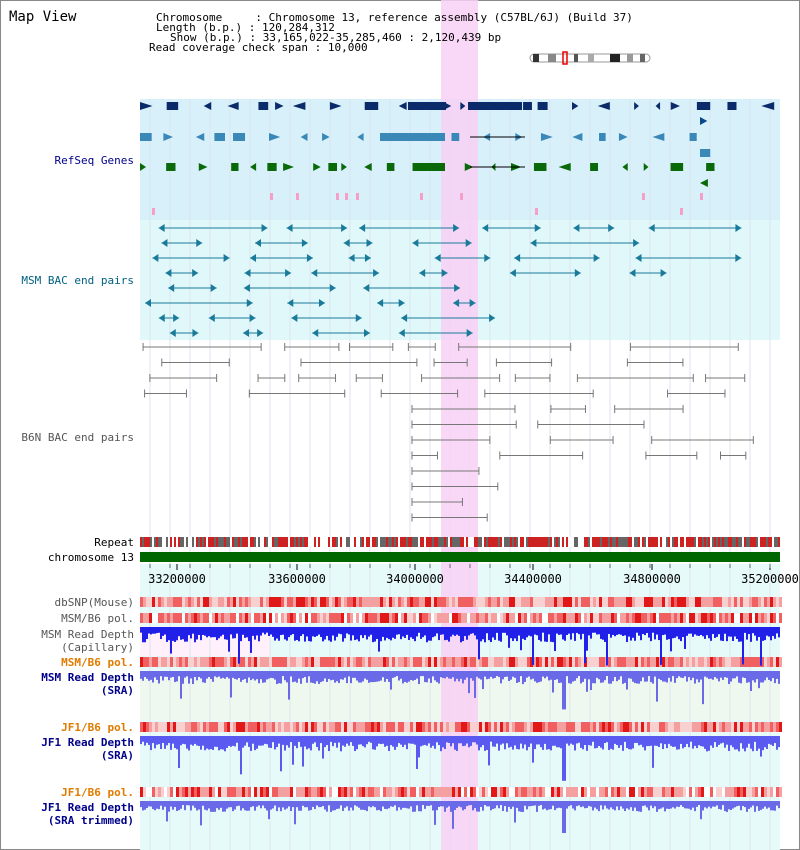 The image size is (800, 850). What do you see at coordinates (368, 167) in the screenshot?
I see `gene-exon` at bounding box center [368, 167].